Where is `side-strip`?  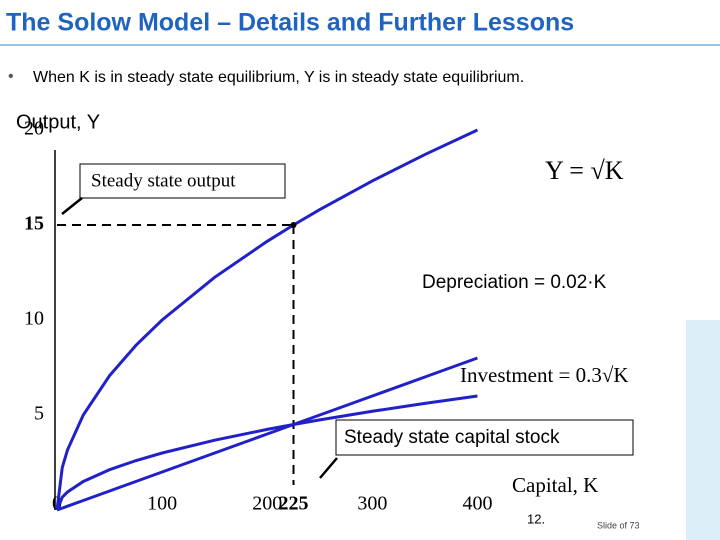 side-strip is located at coordinates (703, 430).